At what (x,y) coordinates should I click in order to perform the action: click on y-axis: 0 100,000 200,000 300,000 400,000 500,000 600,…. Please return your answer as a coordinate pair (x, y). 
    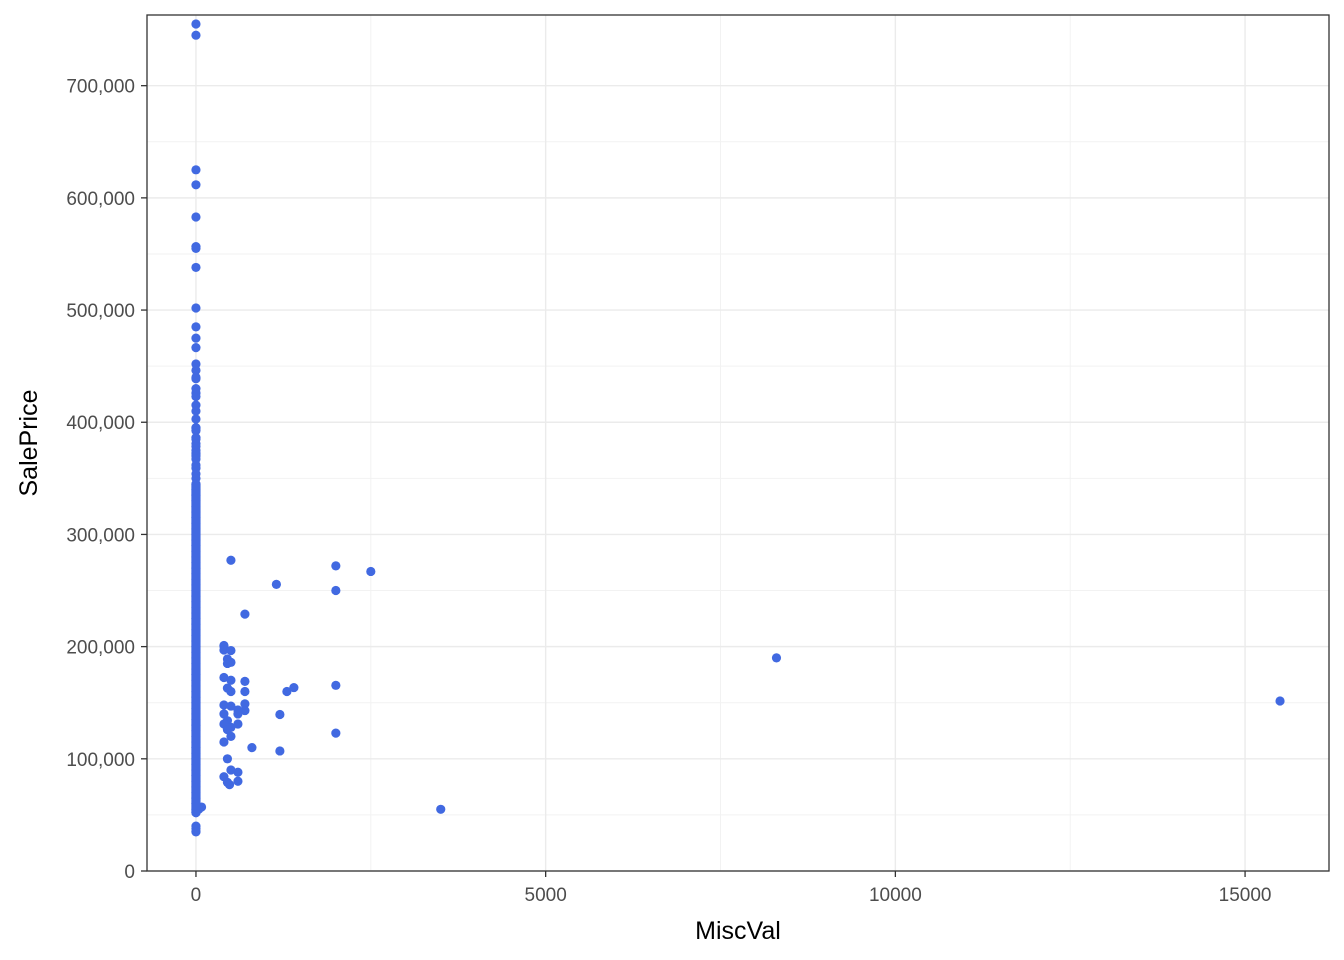
    Looking at the image, I should click on (106, 480).